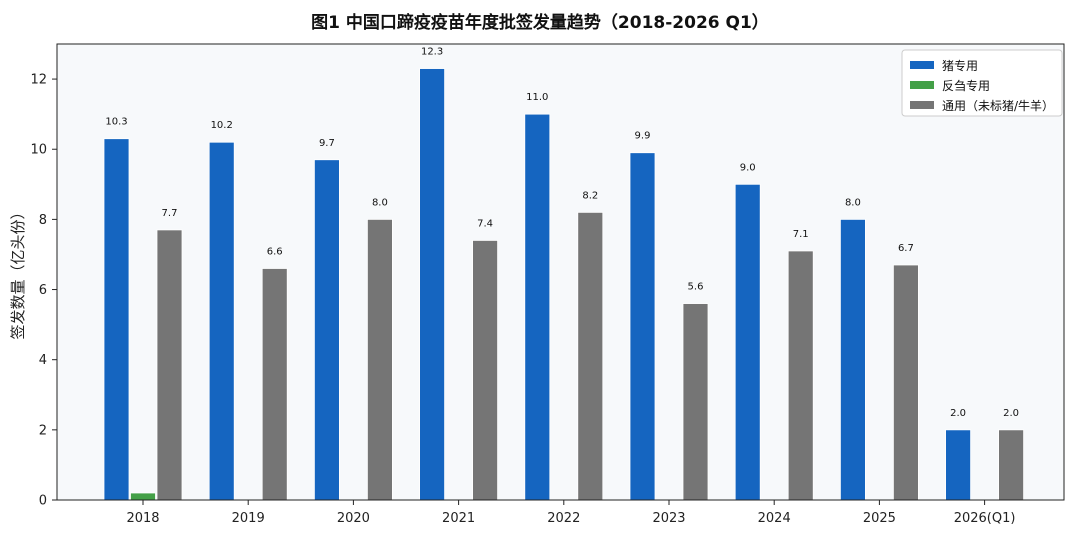 The height and width of the screenshot is (534, 1080). What do you see at coordinates (275, 251) in the screenshot?
I see `data-label: 6.6` at bounding box center [275, 251].